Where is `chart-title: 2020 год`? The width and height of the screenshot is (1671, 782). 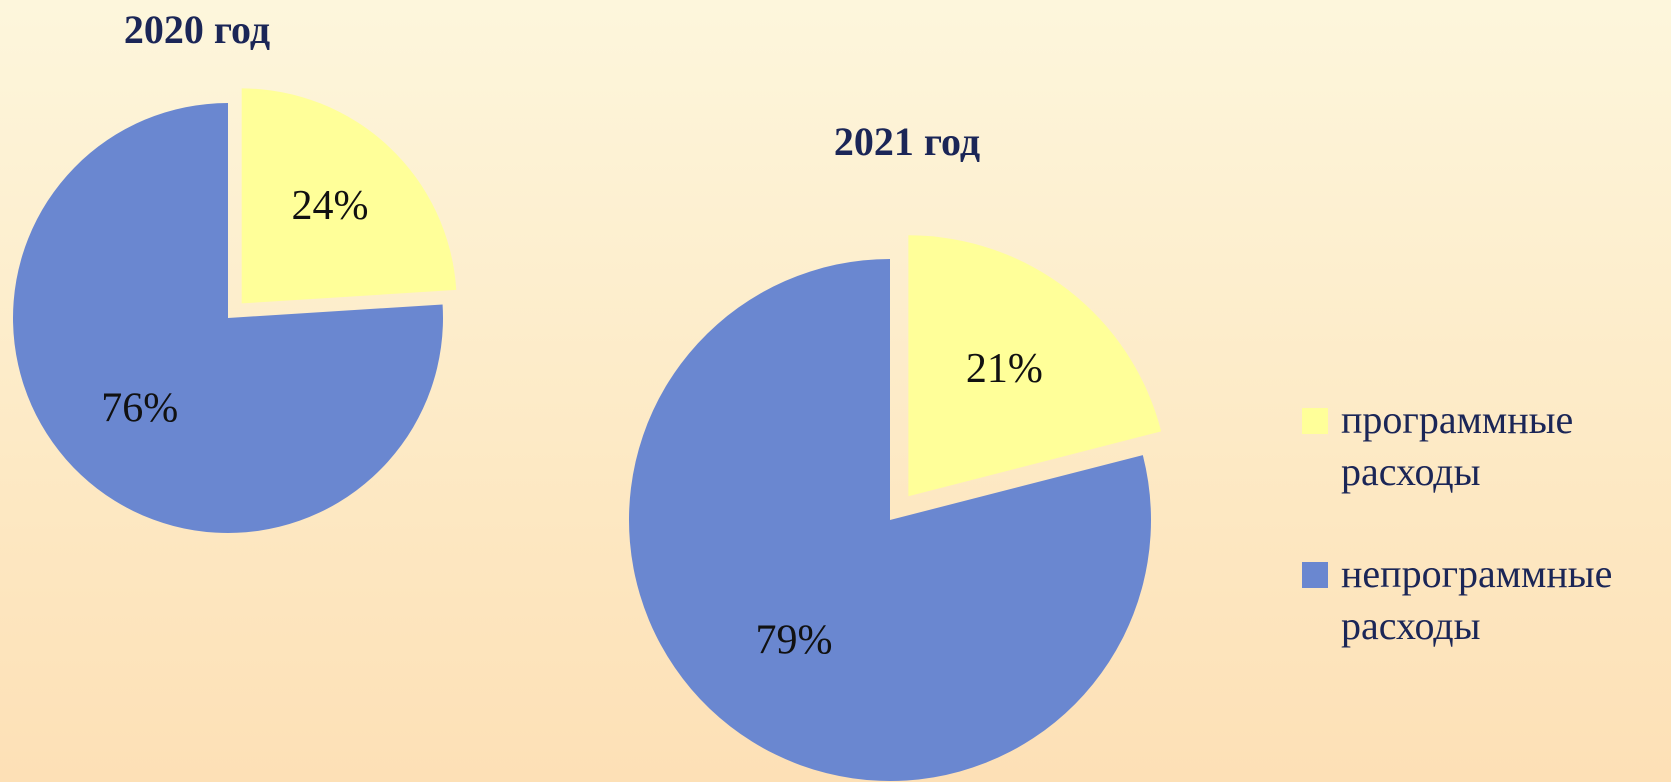
chart-title: 2020 год is located at coordinates (197, 29).